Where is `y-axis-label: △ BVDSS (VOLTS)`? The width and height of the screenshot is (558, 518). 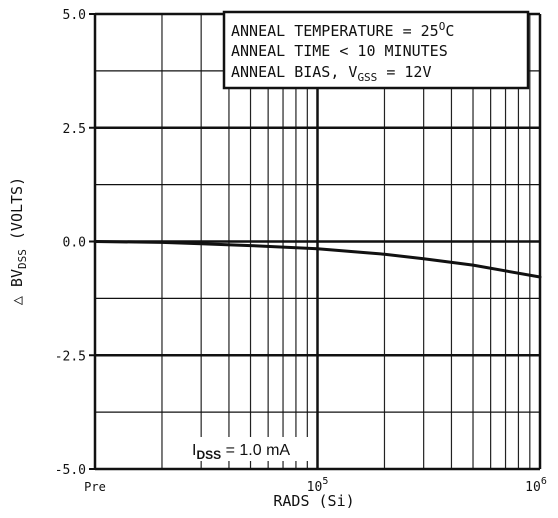
y-axis-label: △ BVDSS (VOLTS) is located at coordinates (18, 241).